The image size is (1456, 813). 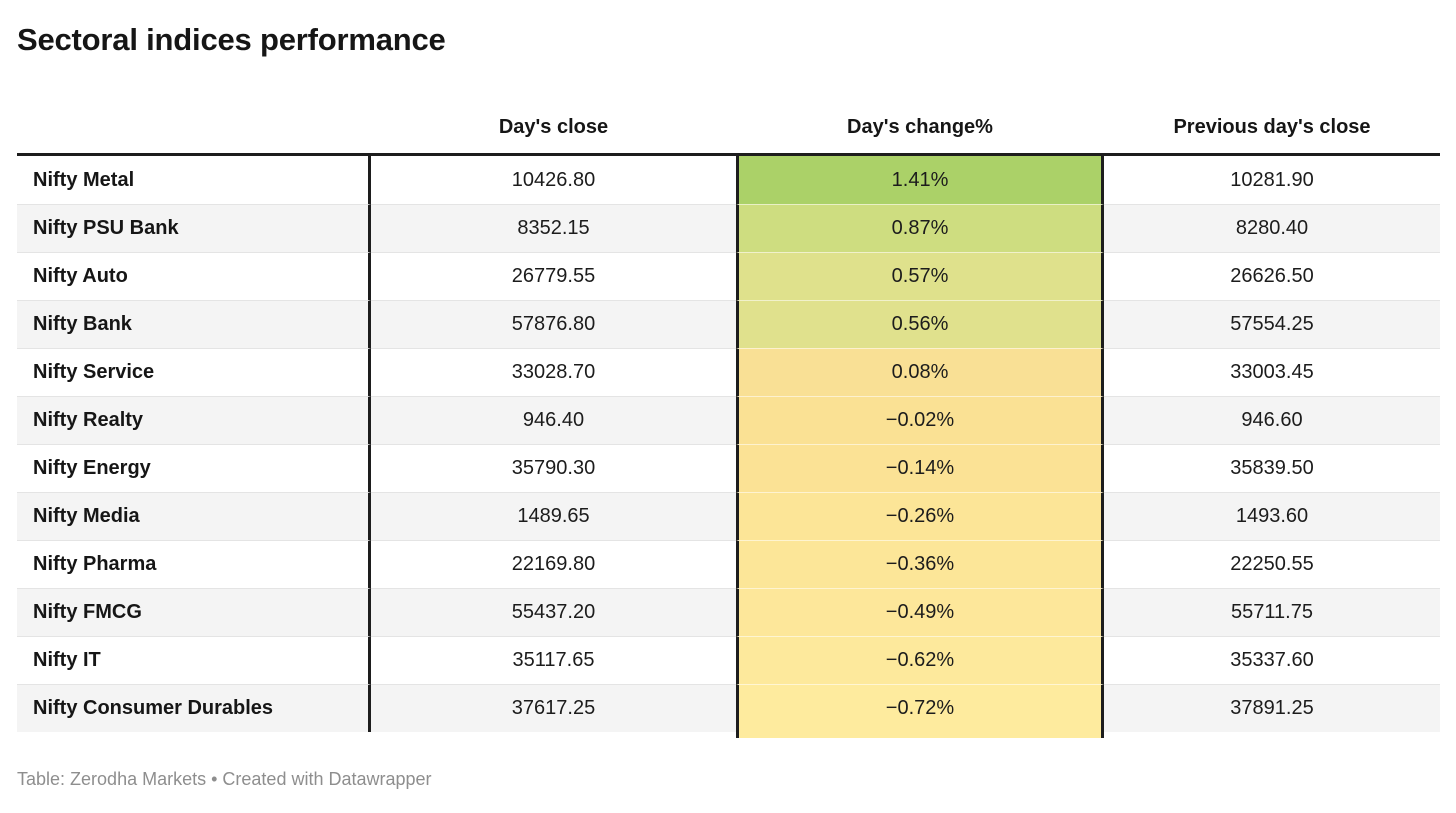 What do you see at coordinates (194, 180) in the screenshot?
I see `row-label: Nifty Metal` at bounding box center [194, 180].